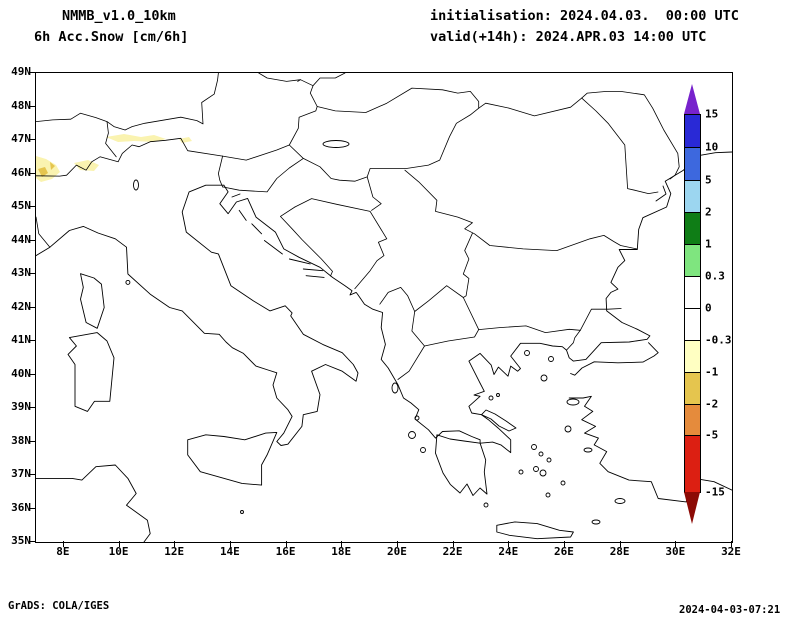 This screenshot has height=618, width=800. Describe the element at coordinates (708, 212) in the screenshot. I see `colorbar-tick-label: 2` at that location.